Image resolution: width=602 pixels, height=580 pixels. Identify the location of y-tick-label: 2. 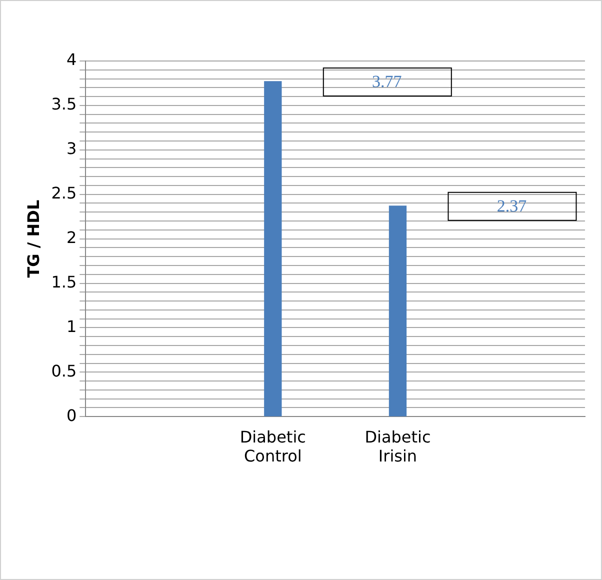
(71, 237).